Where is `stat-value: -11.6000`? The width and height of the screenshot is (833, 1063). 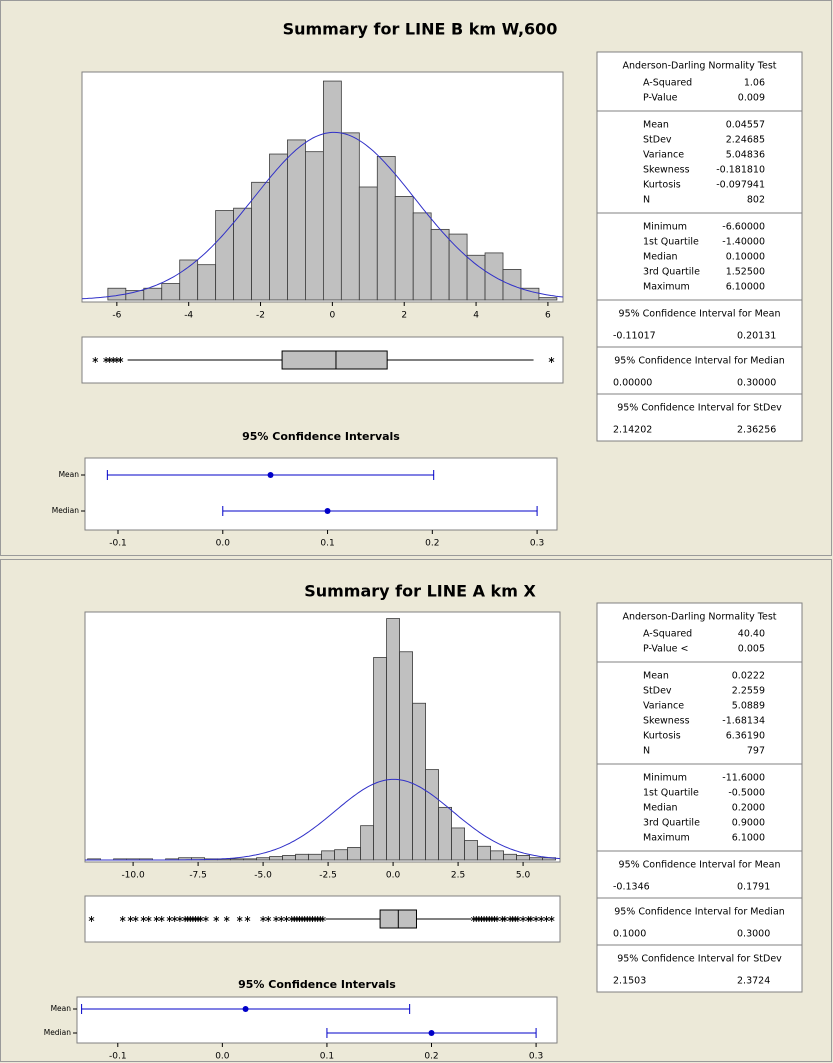
stat-value: -11.6000 is located at coordinates (743, 778).